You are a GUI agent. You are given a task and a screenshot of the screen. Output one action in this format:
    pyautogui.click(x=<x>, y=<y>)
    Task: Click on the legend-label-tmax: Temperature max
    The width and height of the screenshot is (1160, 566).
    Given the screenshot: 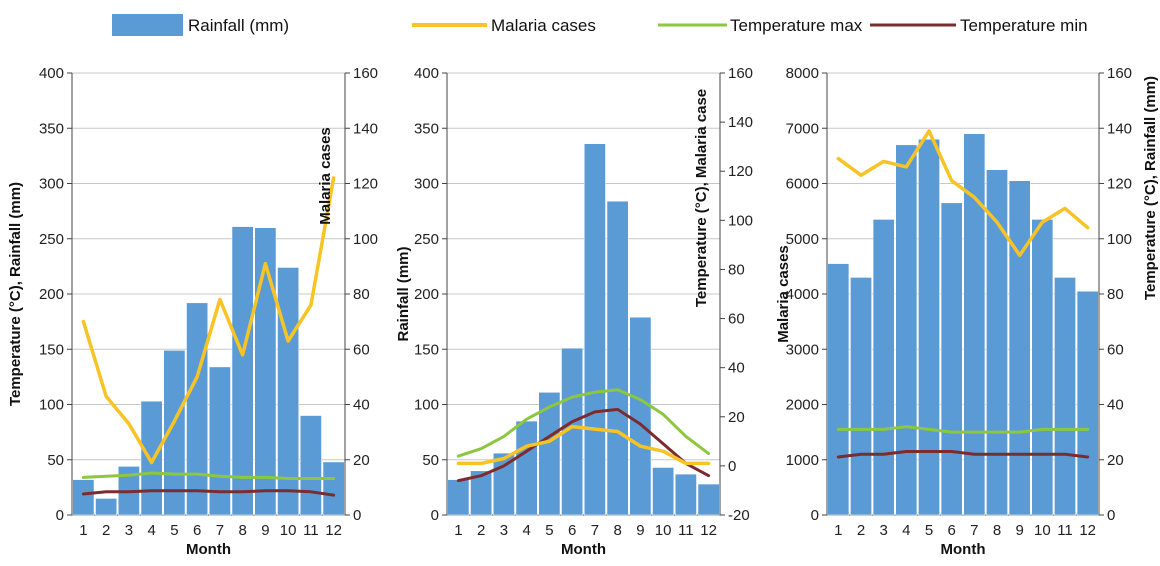 What is the action you would take?
    pyautogui.click(x=796, y=25)
    